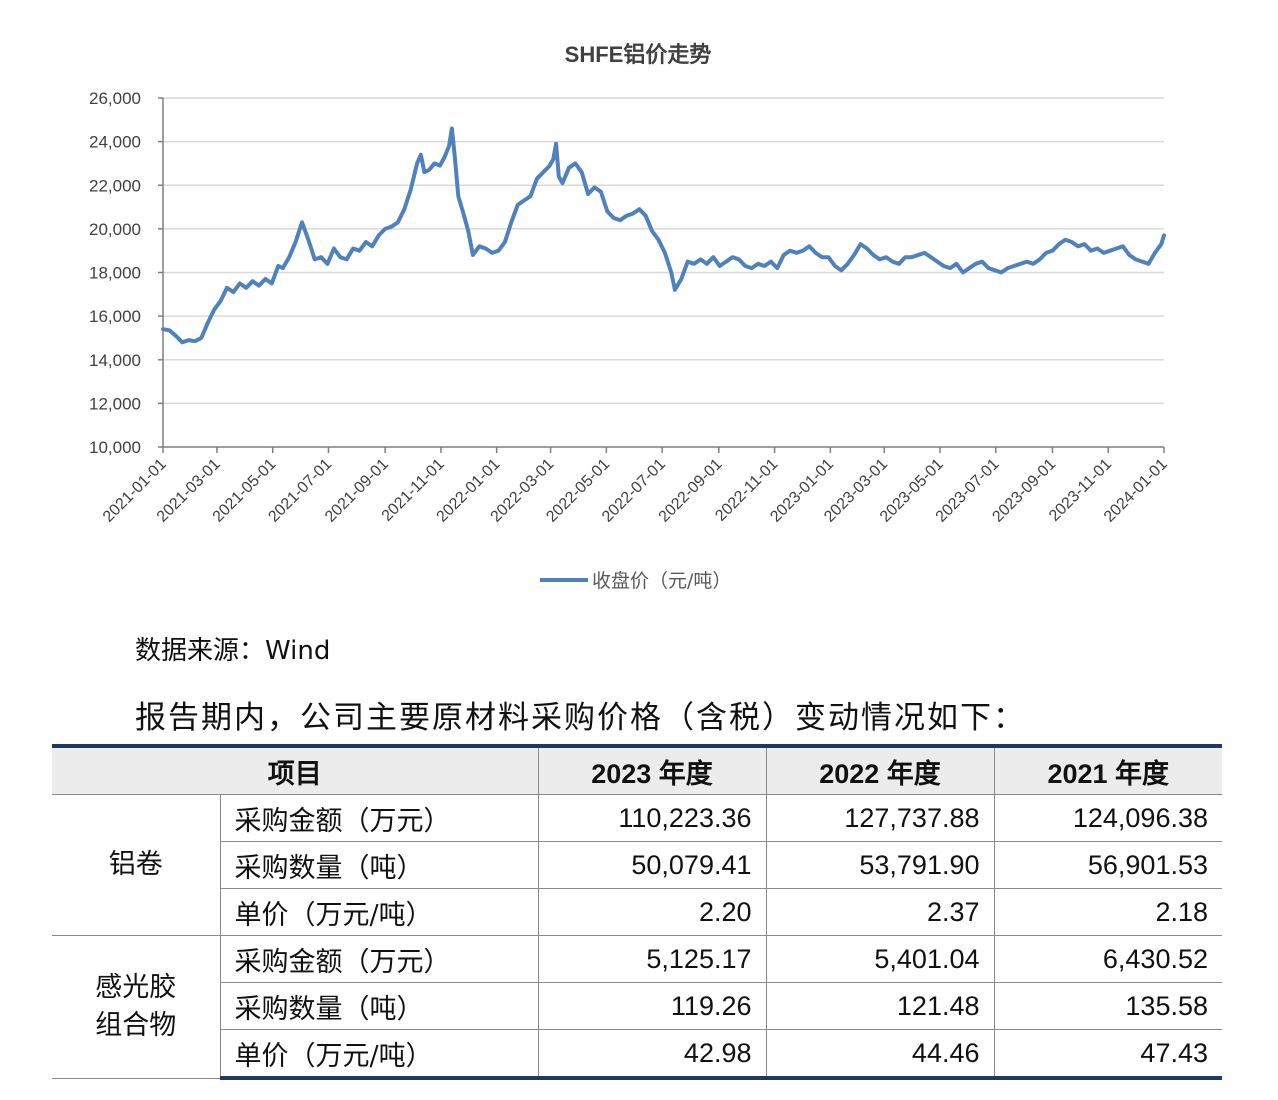 The height and width of the screenshot is (1100, 1278). What do you see at coordinates (115, 142) in the screenshot?
I see `y-tick-label: 24,000` at bounding box center [115, 142].